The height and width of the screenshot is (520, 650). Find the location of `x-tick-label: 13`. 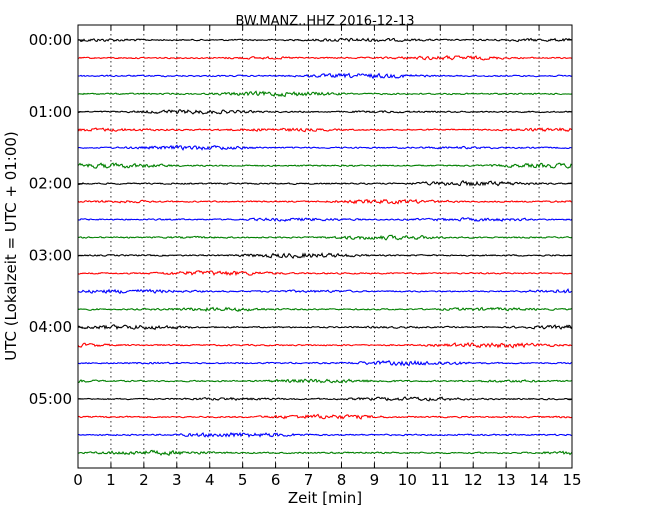

x-tick-label: 13 is located at coordinates (506, 480).